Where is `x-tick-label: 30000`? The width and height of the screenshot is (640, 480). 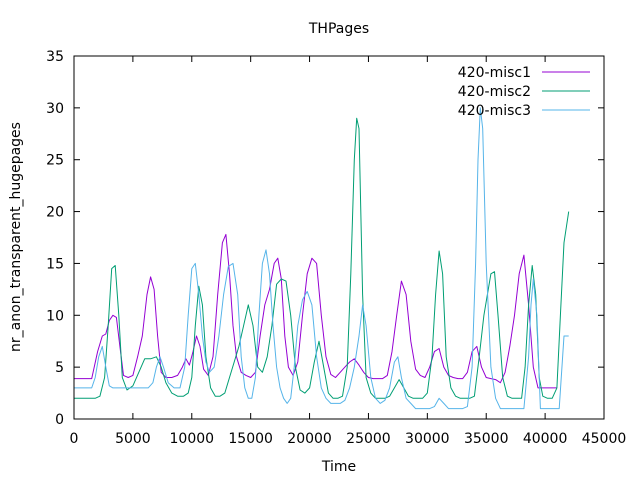
x-tick-label: 30000 is located at coordinates (427, 439).